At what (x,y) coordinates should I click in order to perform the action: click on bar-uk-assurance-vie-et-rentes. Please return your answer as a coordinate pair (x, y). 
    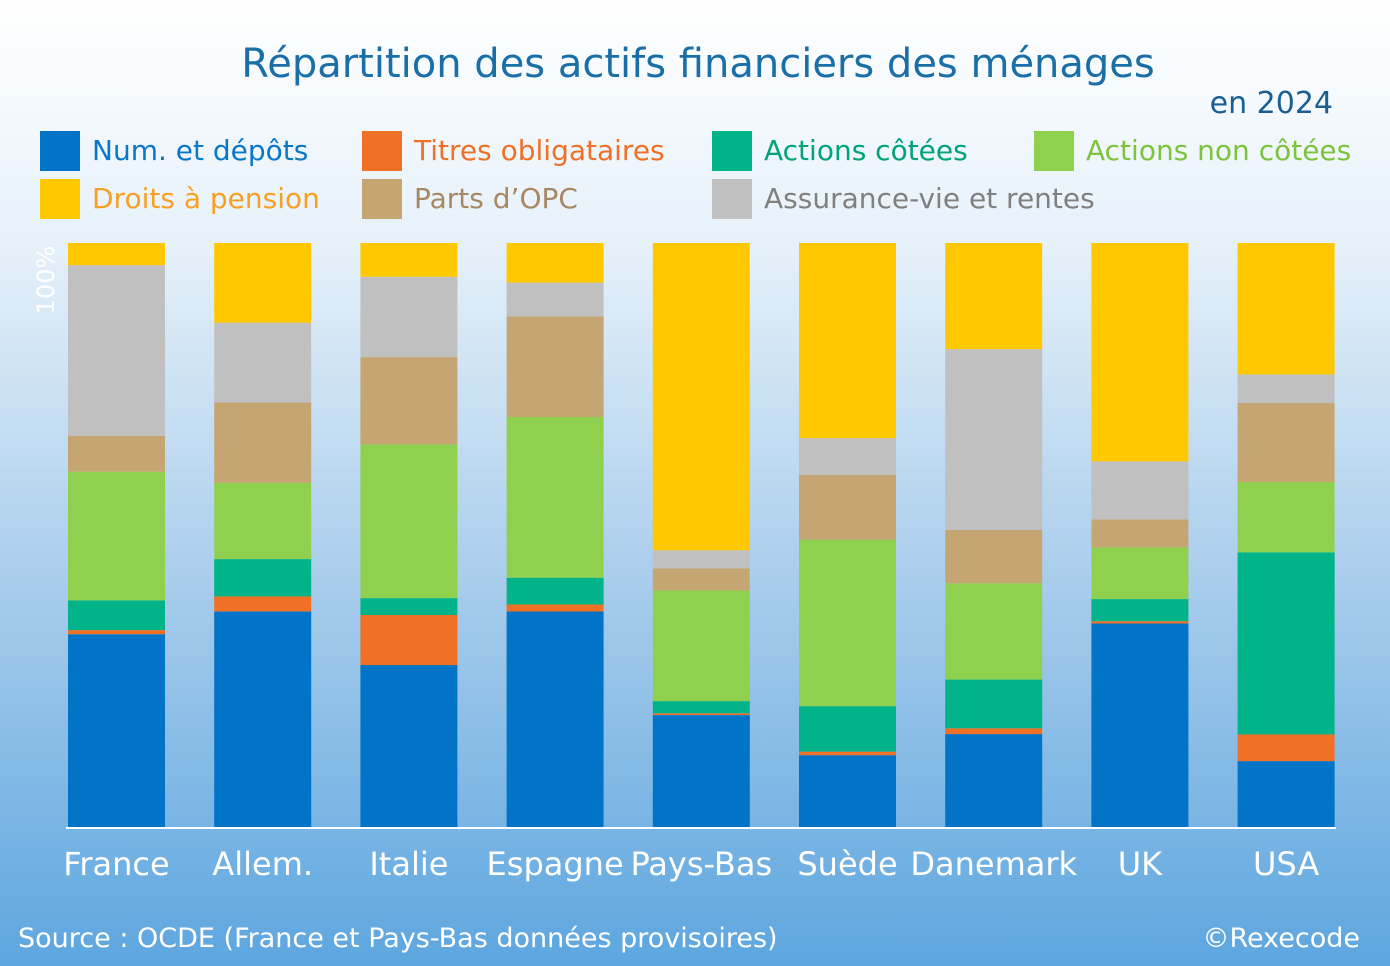
    Looking at the image, I should click on (1140, 490).